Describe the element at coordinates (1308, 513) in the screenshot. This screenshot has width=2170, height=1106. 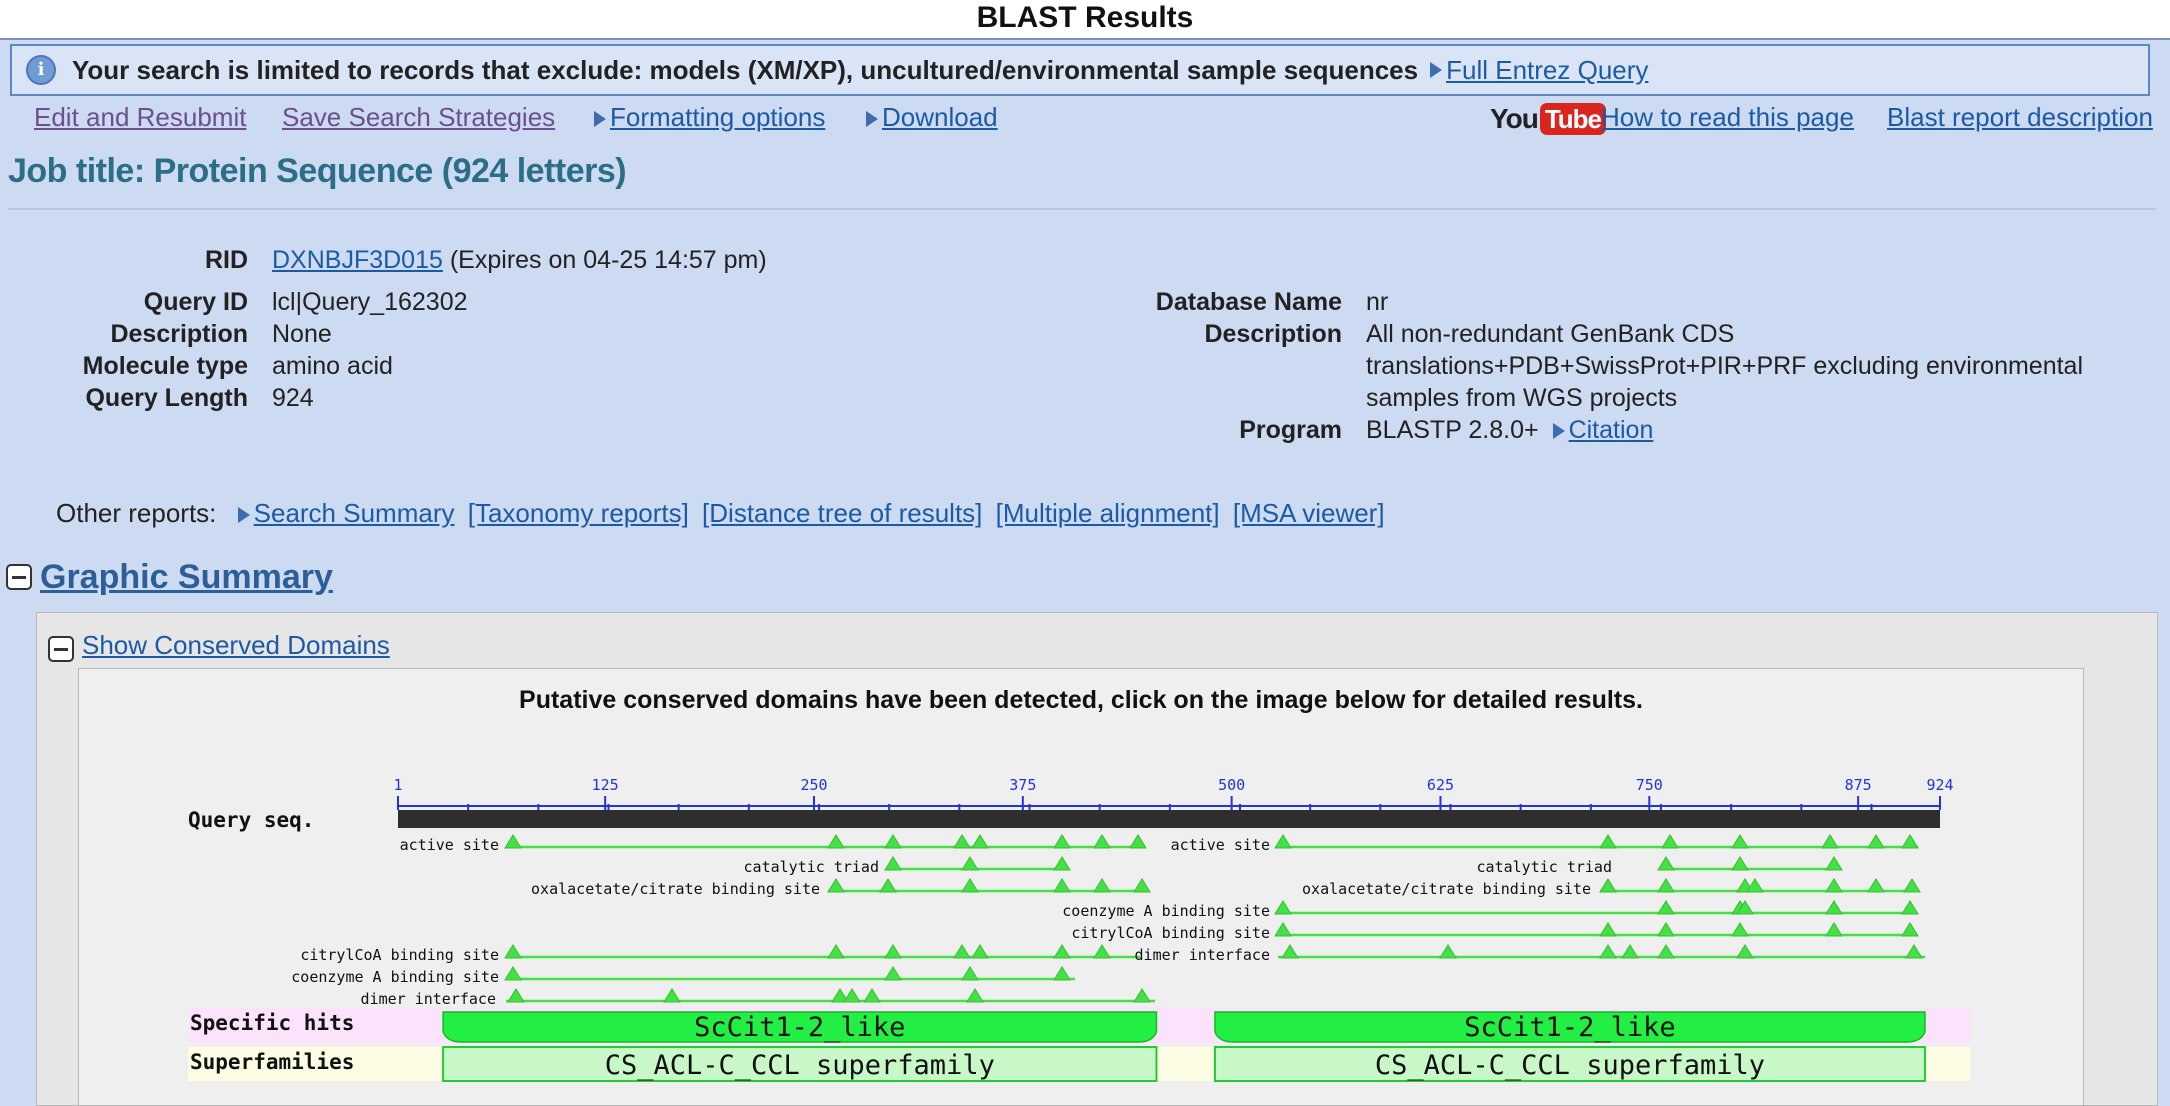
I see `msa-viewer-link: [MSA viewer]` at that location.